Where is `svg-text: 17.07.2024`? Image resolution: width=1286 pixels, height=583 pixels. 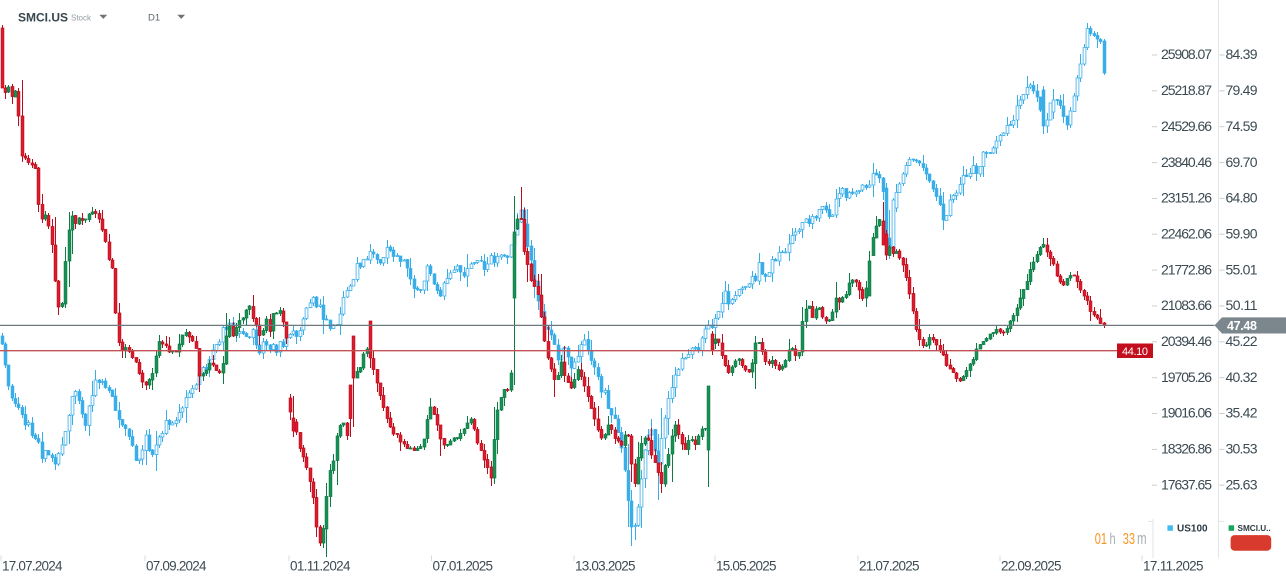 svg-text: 17.07.2024 is located at coordinates (32, 566).